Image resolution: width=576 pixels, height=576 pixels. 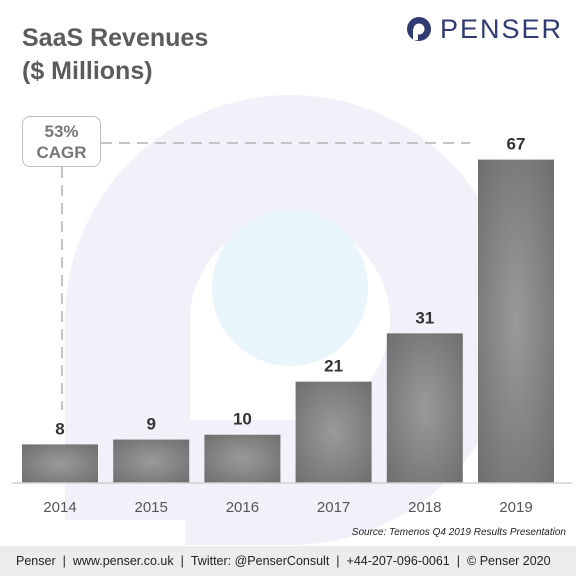 I want to click on footer-phone: +44-207-096-0061, so click(x=398, y=561).